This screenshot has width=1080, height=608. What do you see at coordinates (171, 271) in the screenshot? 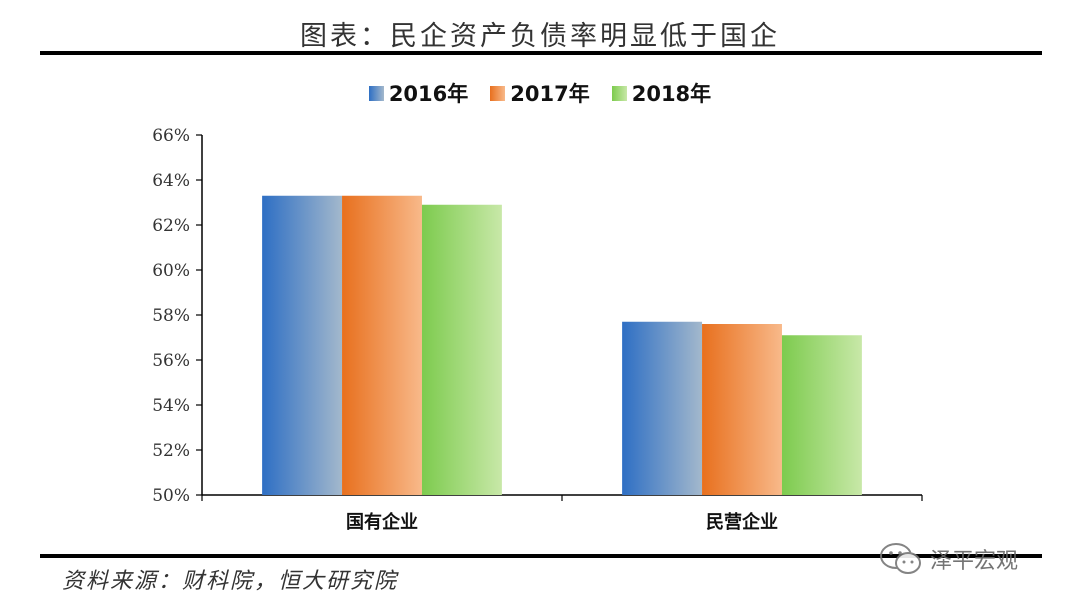
I see `y-tick-label: 60%` at bounding box center [171, 271].